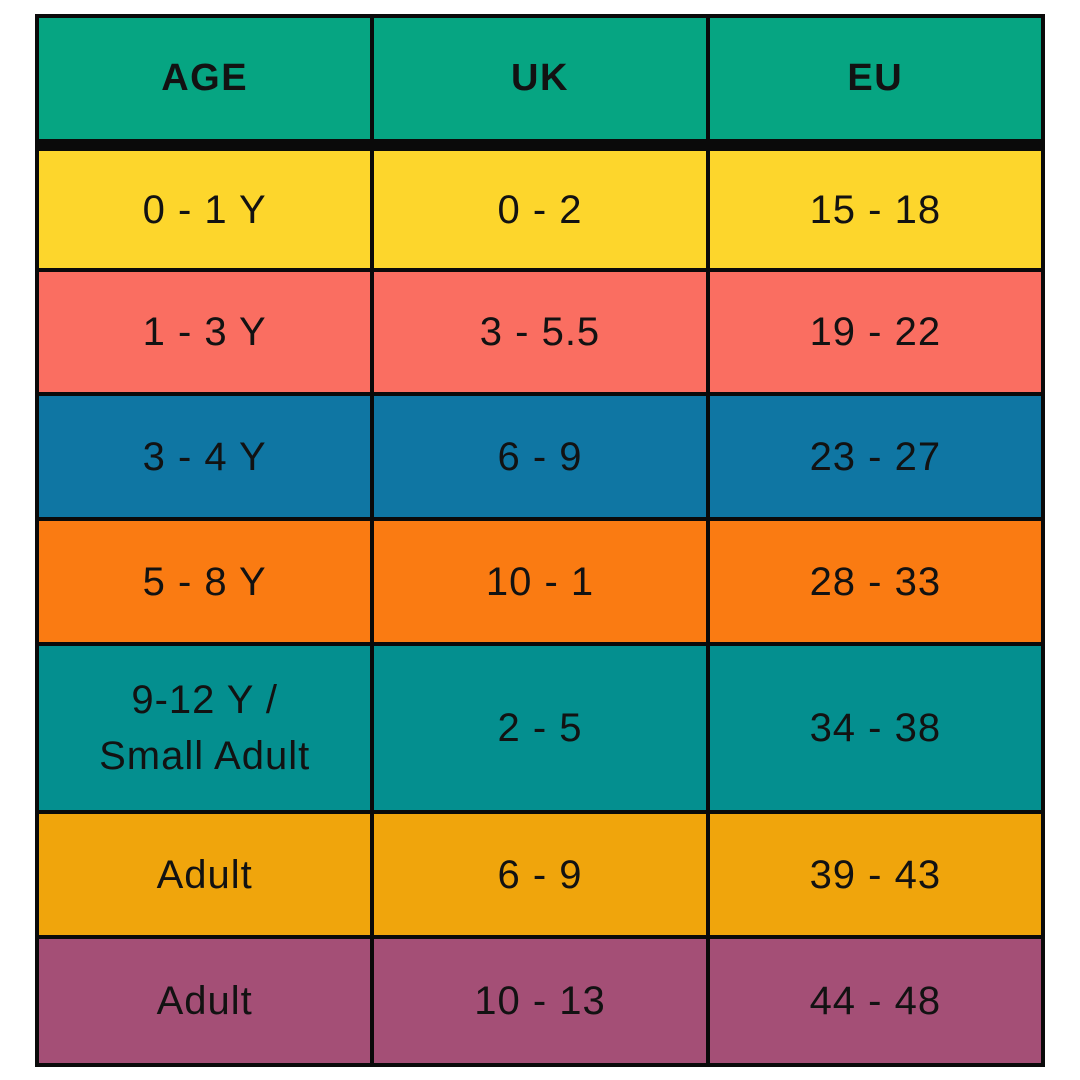 The height and width of the screenshot is (1080, 1080). What do you see at coordinates (875, 332) in the screenshot?
I see `cell-eu: 19 - 22` at bounding box center [875, 332].